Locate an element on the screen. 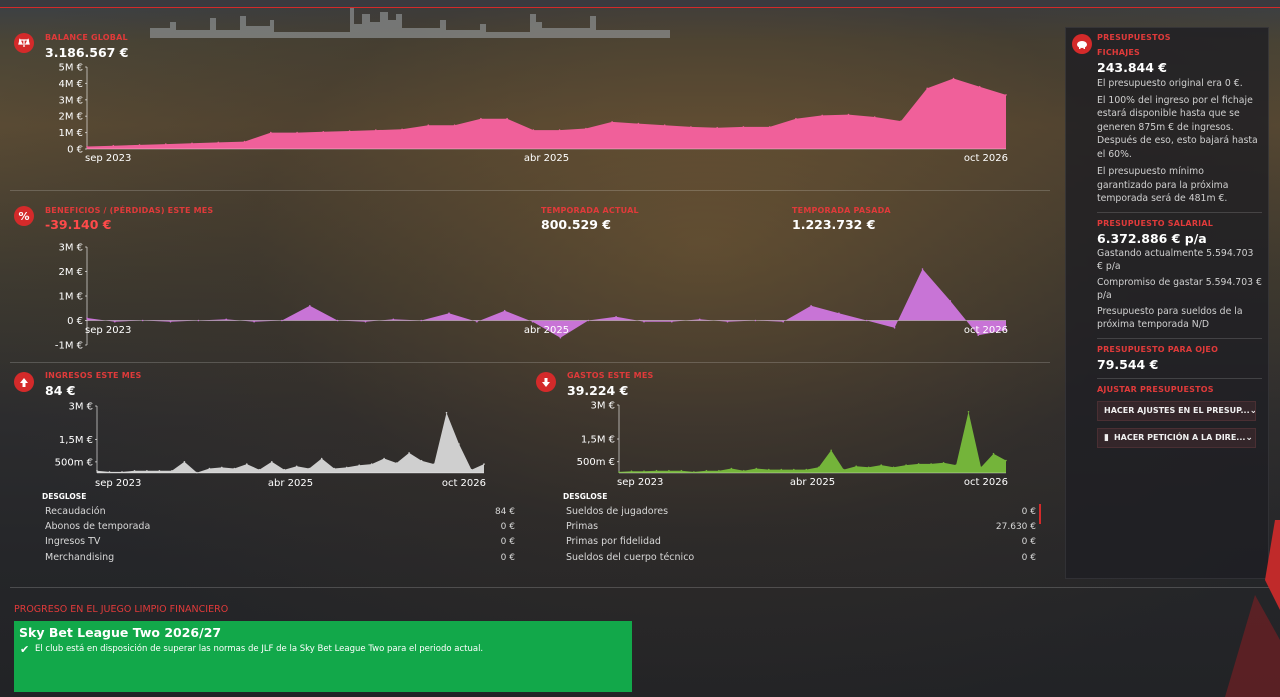  request-board-button: ▮ HACER PETICIÓN A LA DIRE... ⌄ is located at coordinates (1176, 437).